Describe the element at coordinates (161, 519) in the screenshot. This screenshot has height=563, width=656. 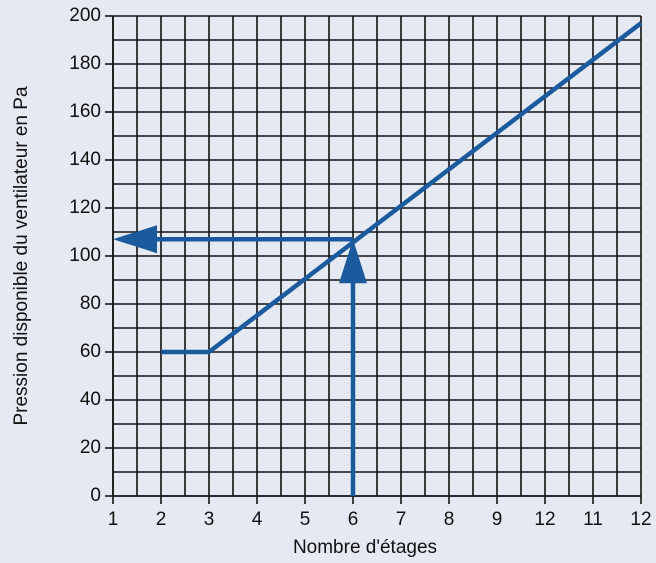
I see `x-tick-label: 2` at that location.